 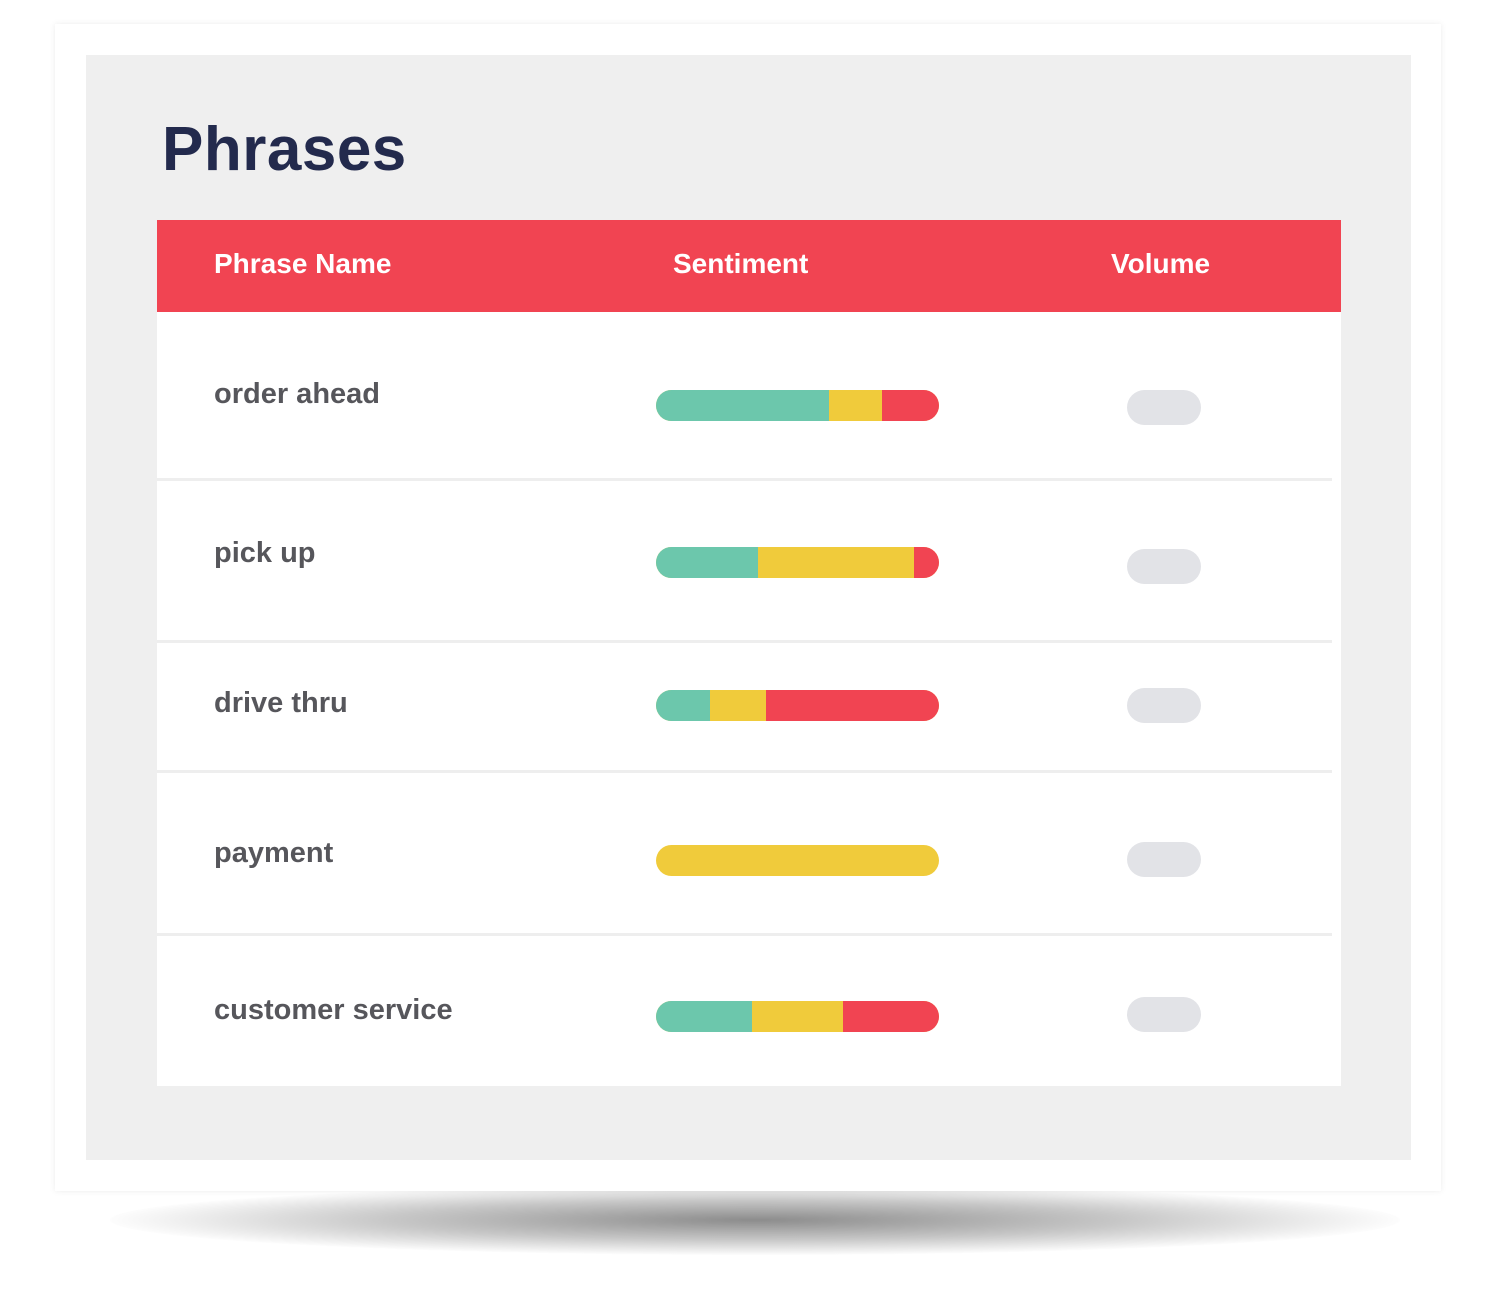 I want to click on phrase-name: pick up, so click(x=265, y=553).